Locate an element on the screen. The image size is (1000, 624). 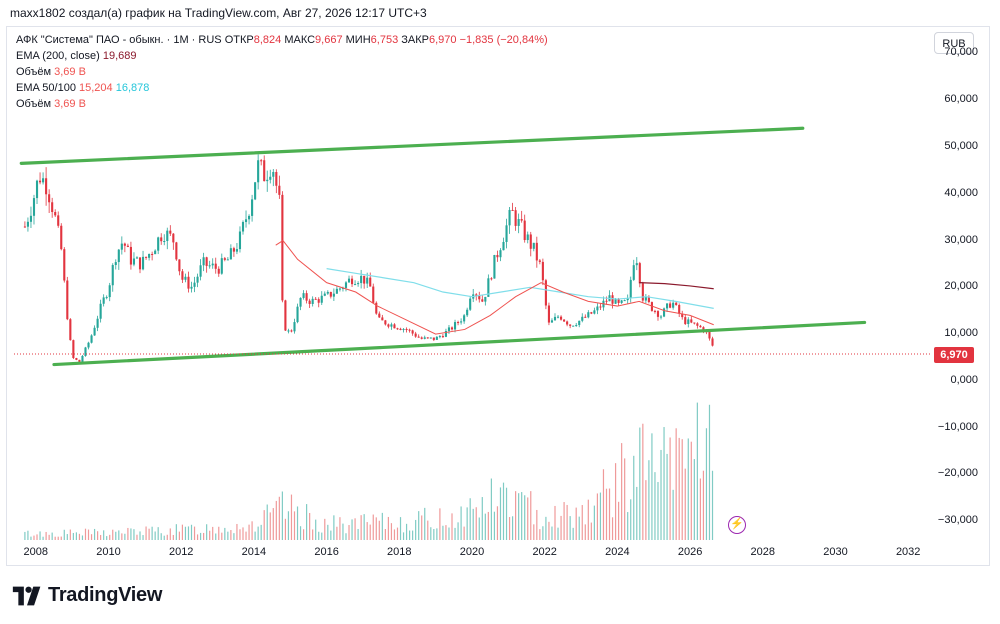
x-tick-label: 2030 is located at coordinates (835, 552).